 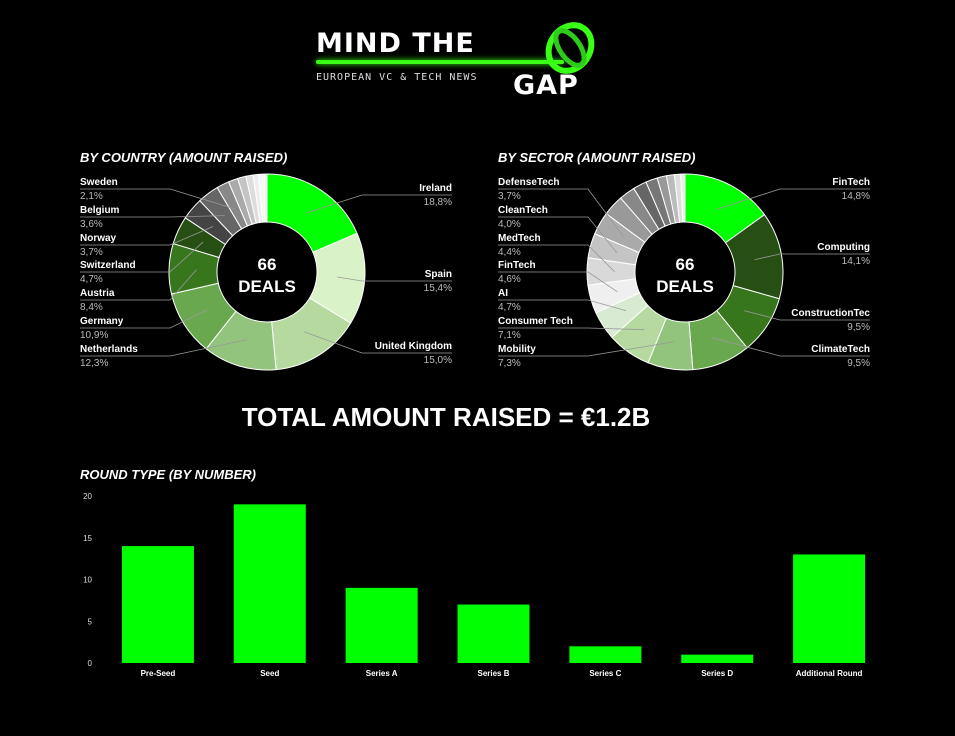 What do you see at coordinates (87, 538) in the screenshot?
I see `y-tick-label: 15` at bounding box center [87, 538].